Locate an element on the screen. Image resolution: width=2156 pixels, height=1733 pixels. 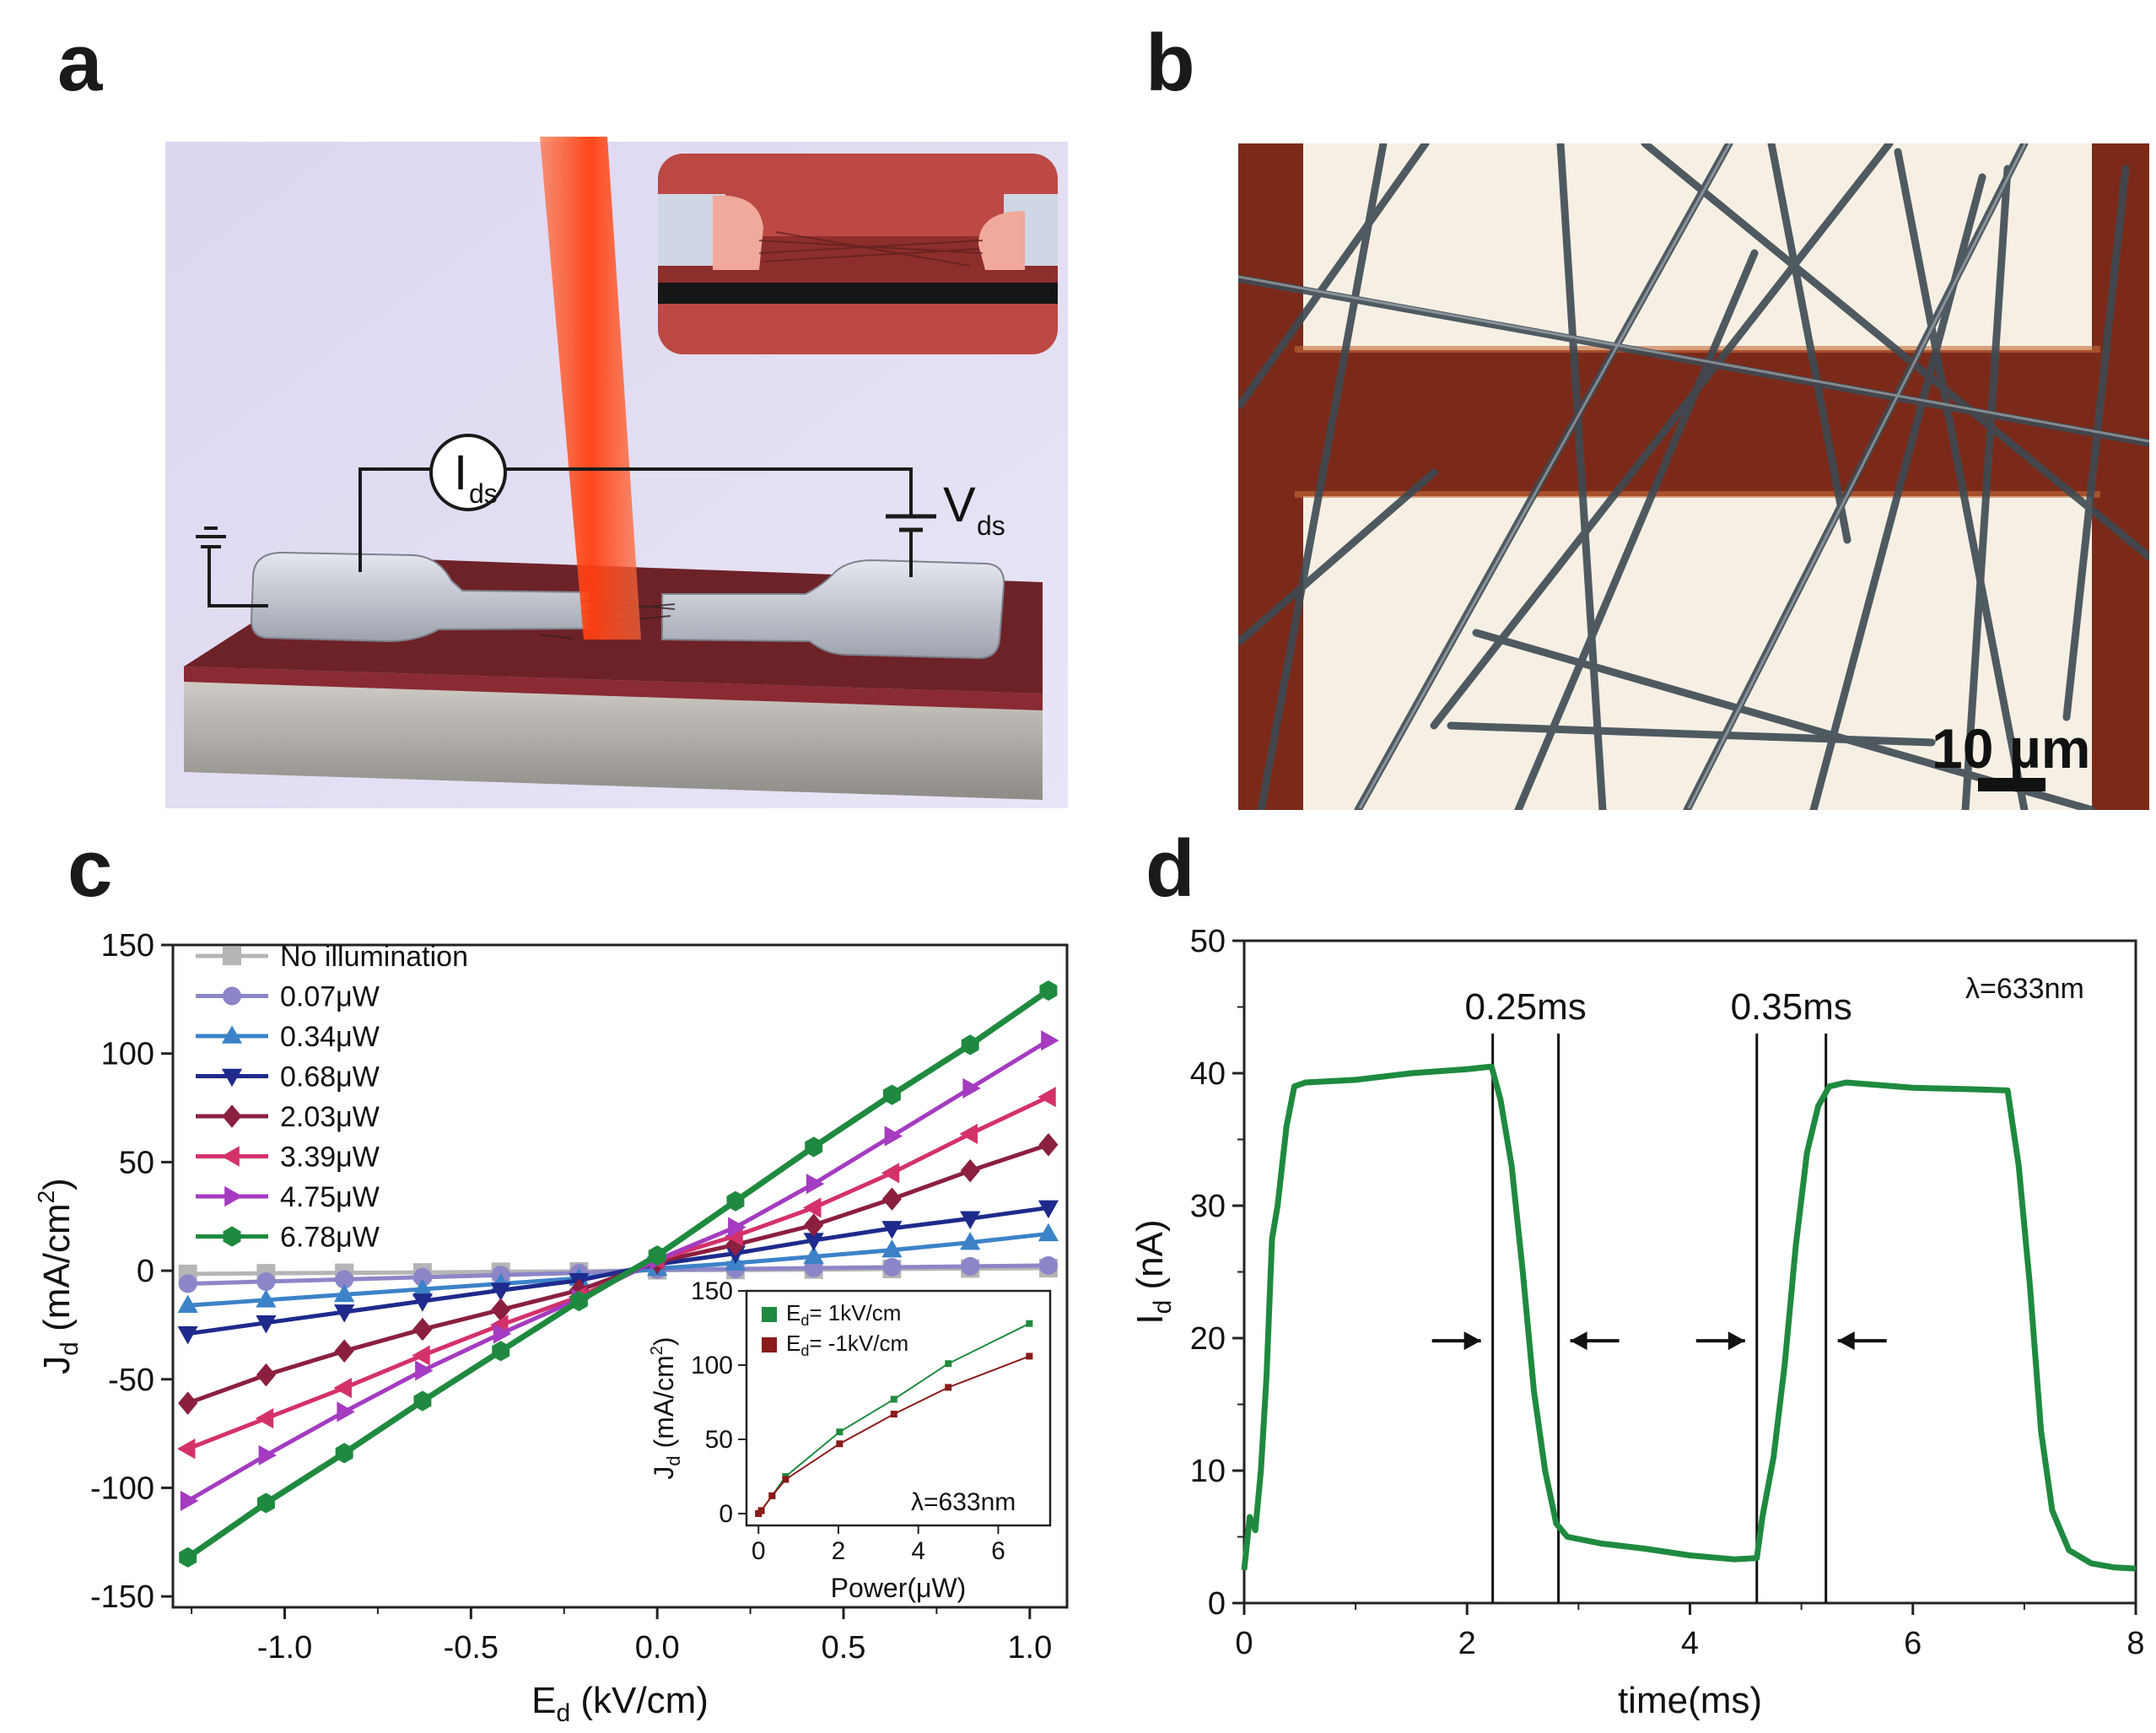
inset-legend-label: Ed= -1kV/cm is located at coordinates (847, 1345).